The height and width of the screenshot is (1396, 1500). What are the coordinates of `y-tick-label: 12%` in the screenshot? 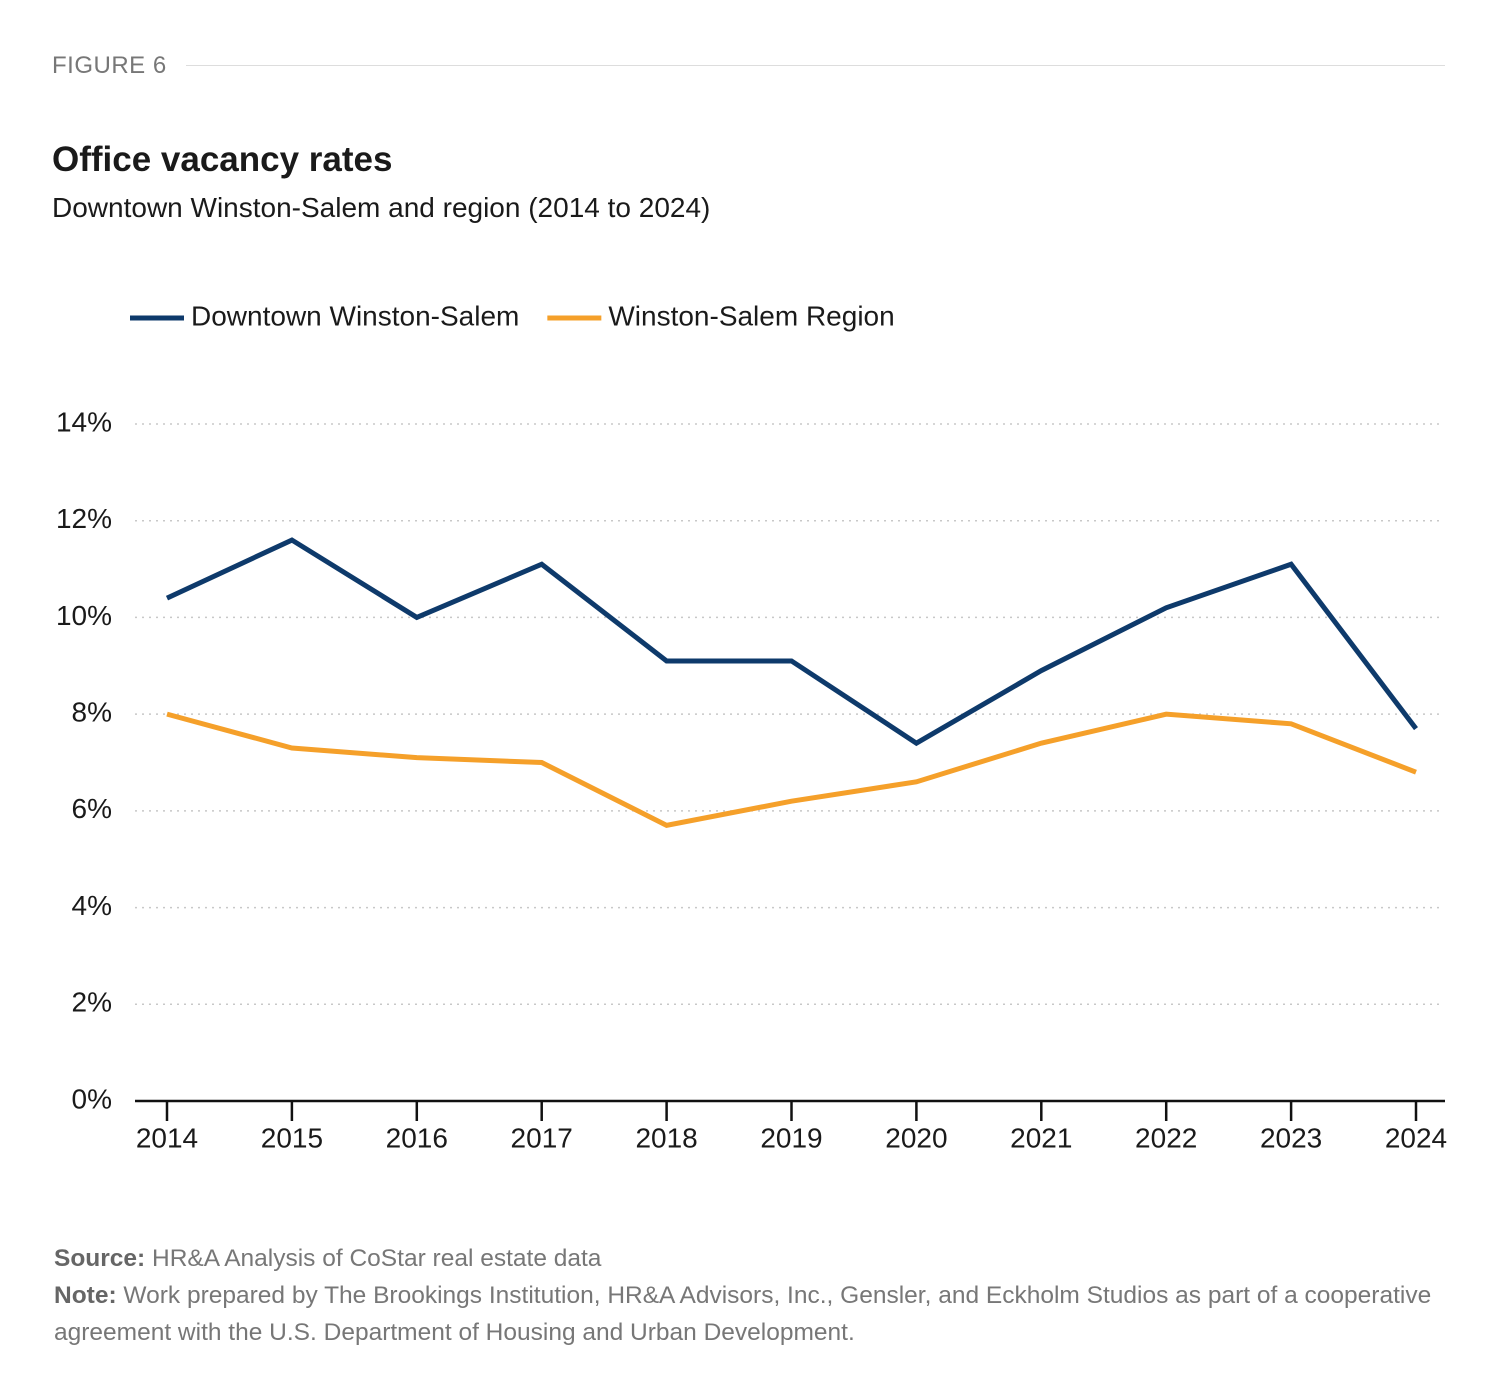 It's located at (84, 518).